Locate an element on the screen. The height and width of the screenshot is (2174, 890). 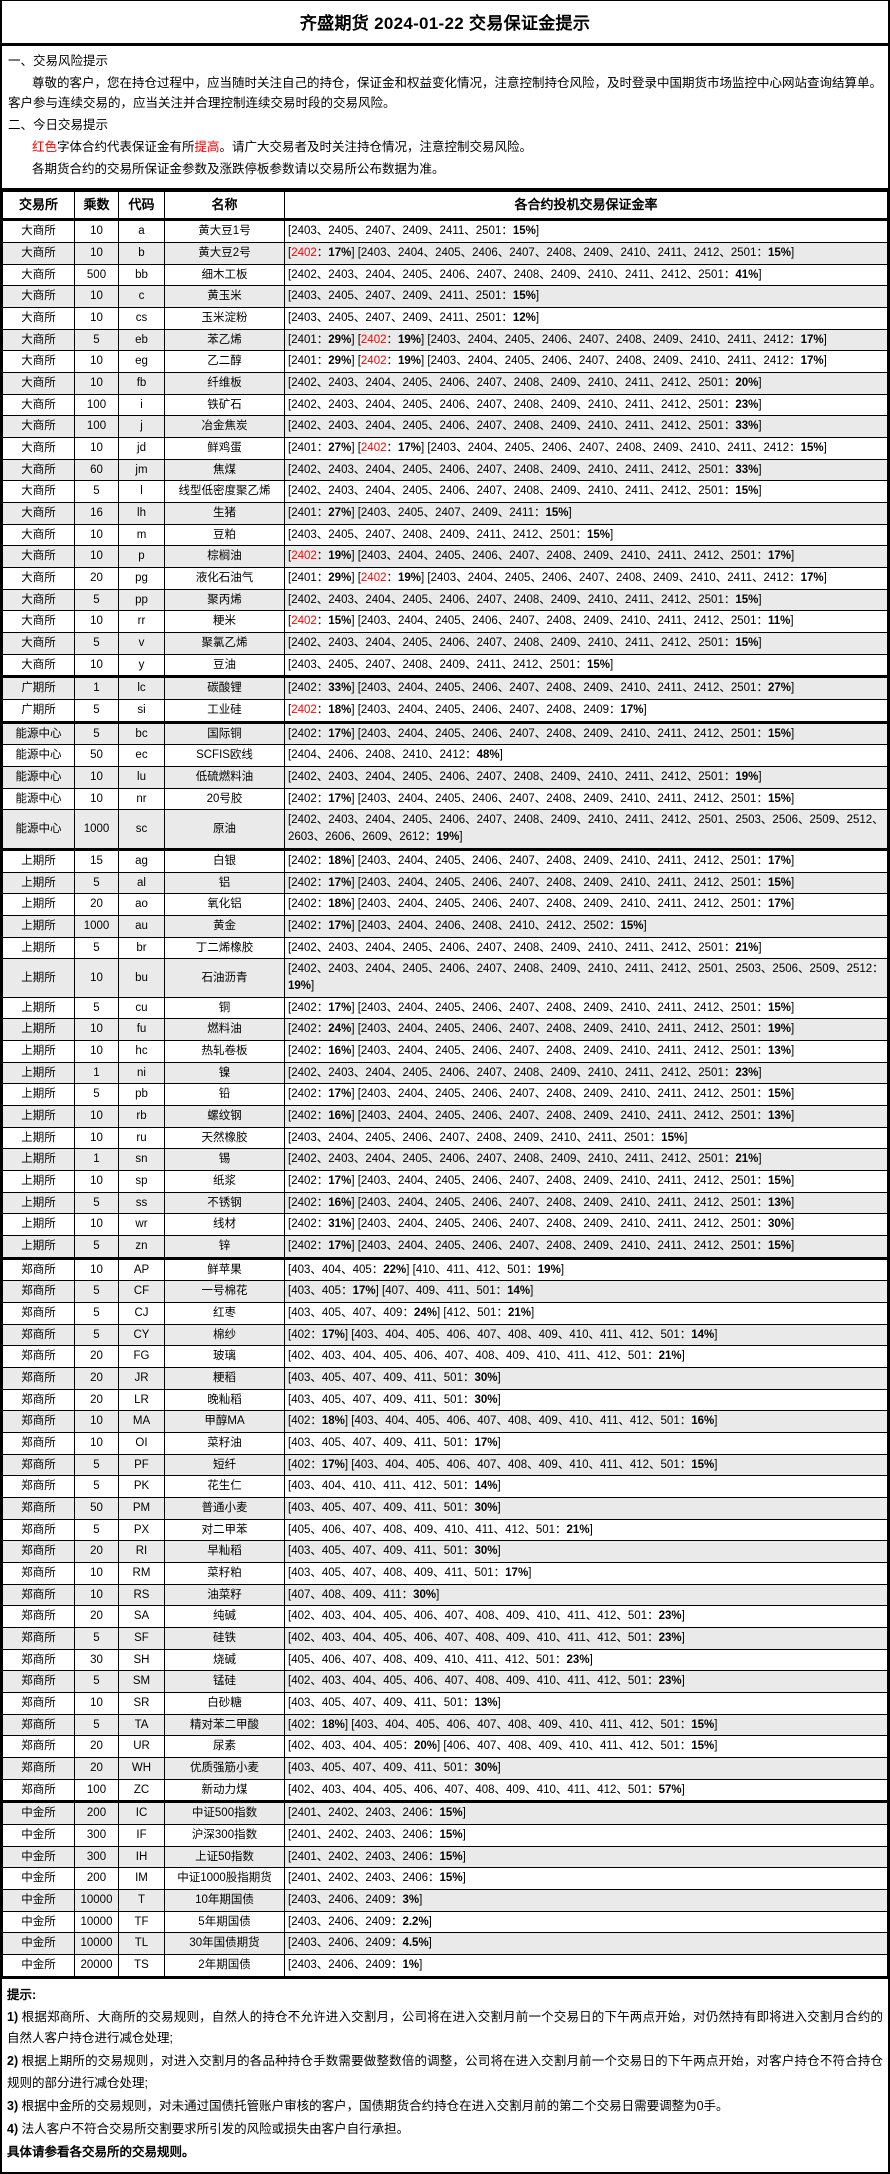
cell-code: IM is located at coordinates (141, 1879).